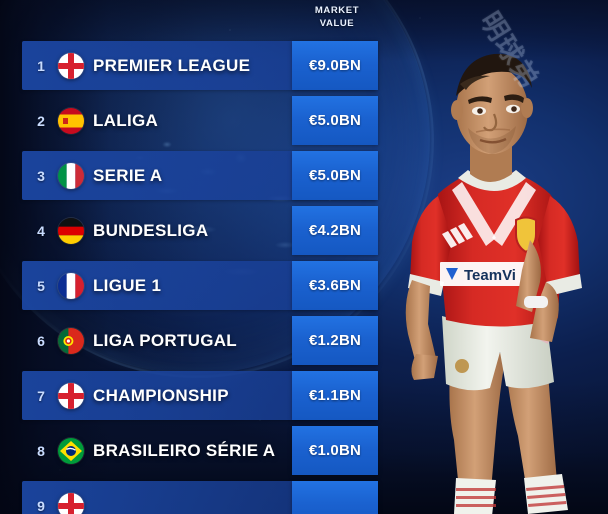  What do you see at coordinates (200, 120) in the screenshot?
I see `table-row: 2 LALIGA €5.0BN` at bounding box center [200, 120].